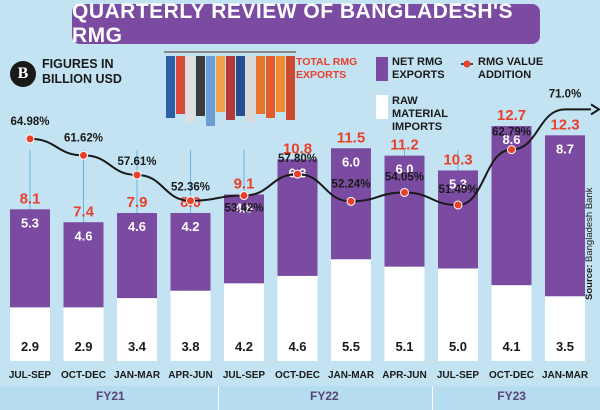  Describe the element at coordinates (327, 68) in the screenshot. I see `legend-total-label: TOTAL RMG EXPORTS` at that location.